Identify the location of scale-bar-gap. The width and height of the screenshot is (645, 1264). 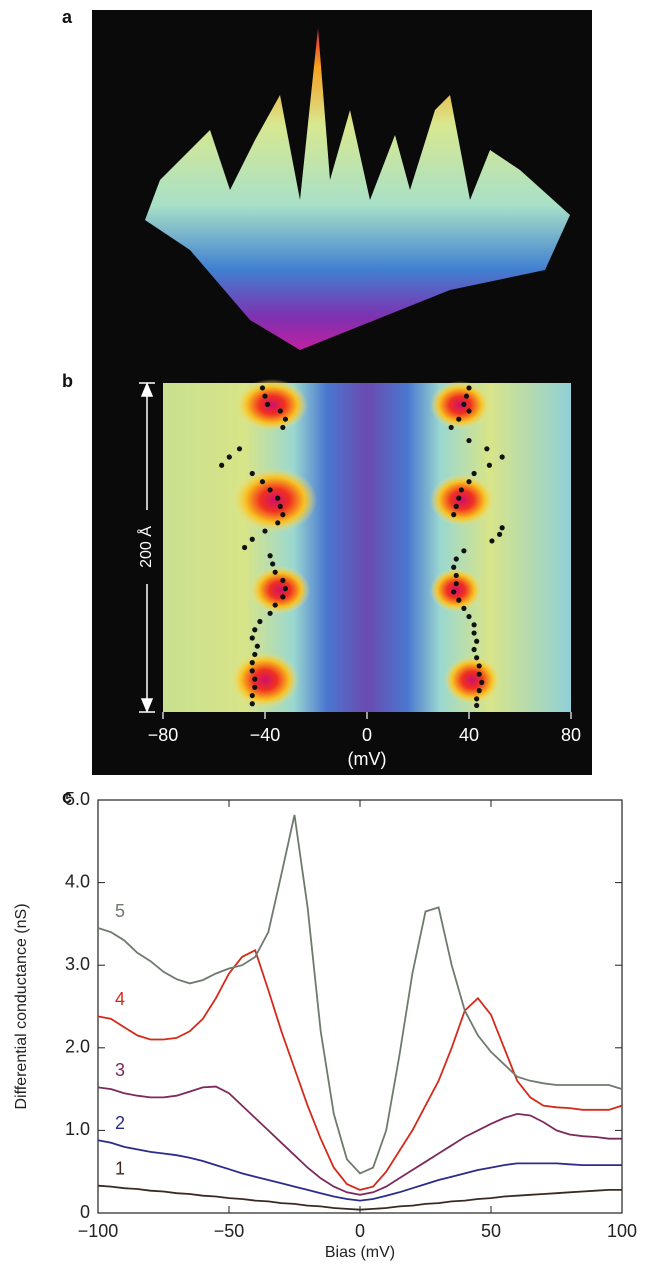
(147, 547).